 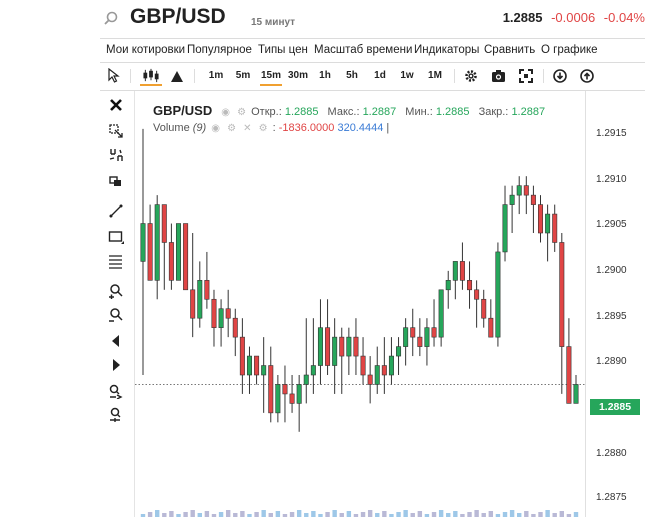 I want to click on zoom-out-icon, so click(x=116, y=315).